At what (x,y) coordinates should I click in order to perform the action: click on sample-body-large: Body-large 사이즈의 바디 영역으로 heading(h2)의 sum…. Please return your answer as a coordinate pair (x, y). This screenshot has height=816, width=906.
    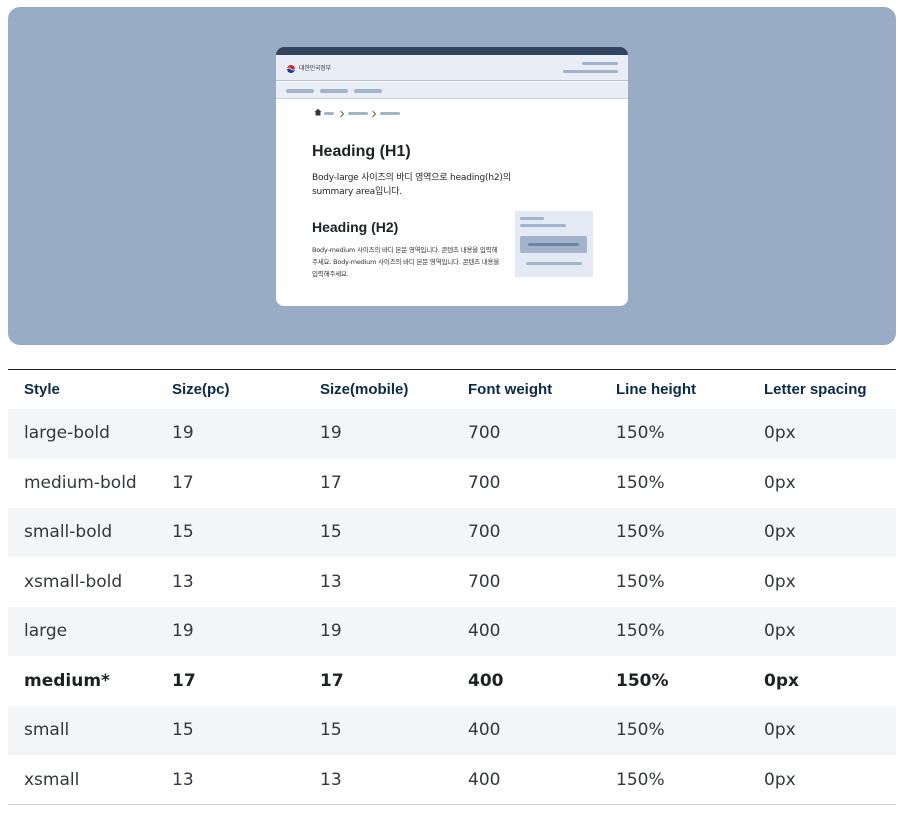
    Looking at the image, I should click on (411, 185).